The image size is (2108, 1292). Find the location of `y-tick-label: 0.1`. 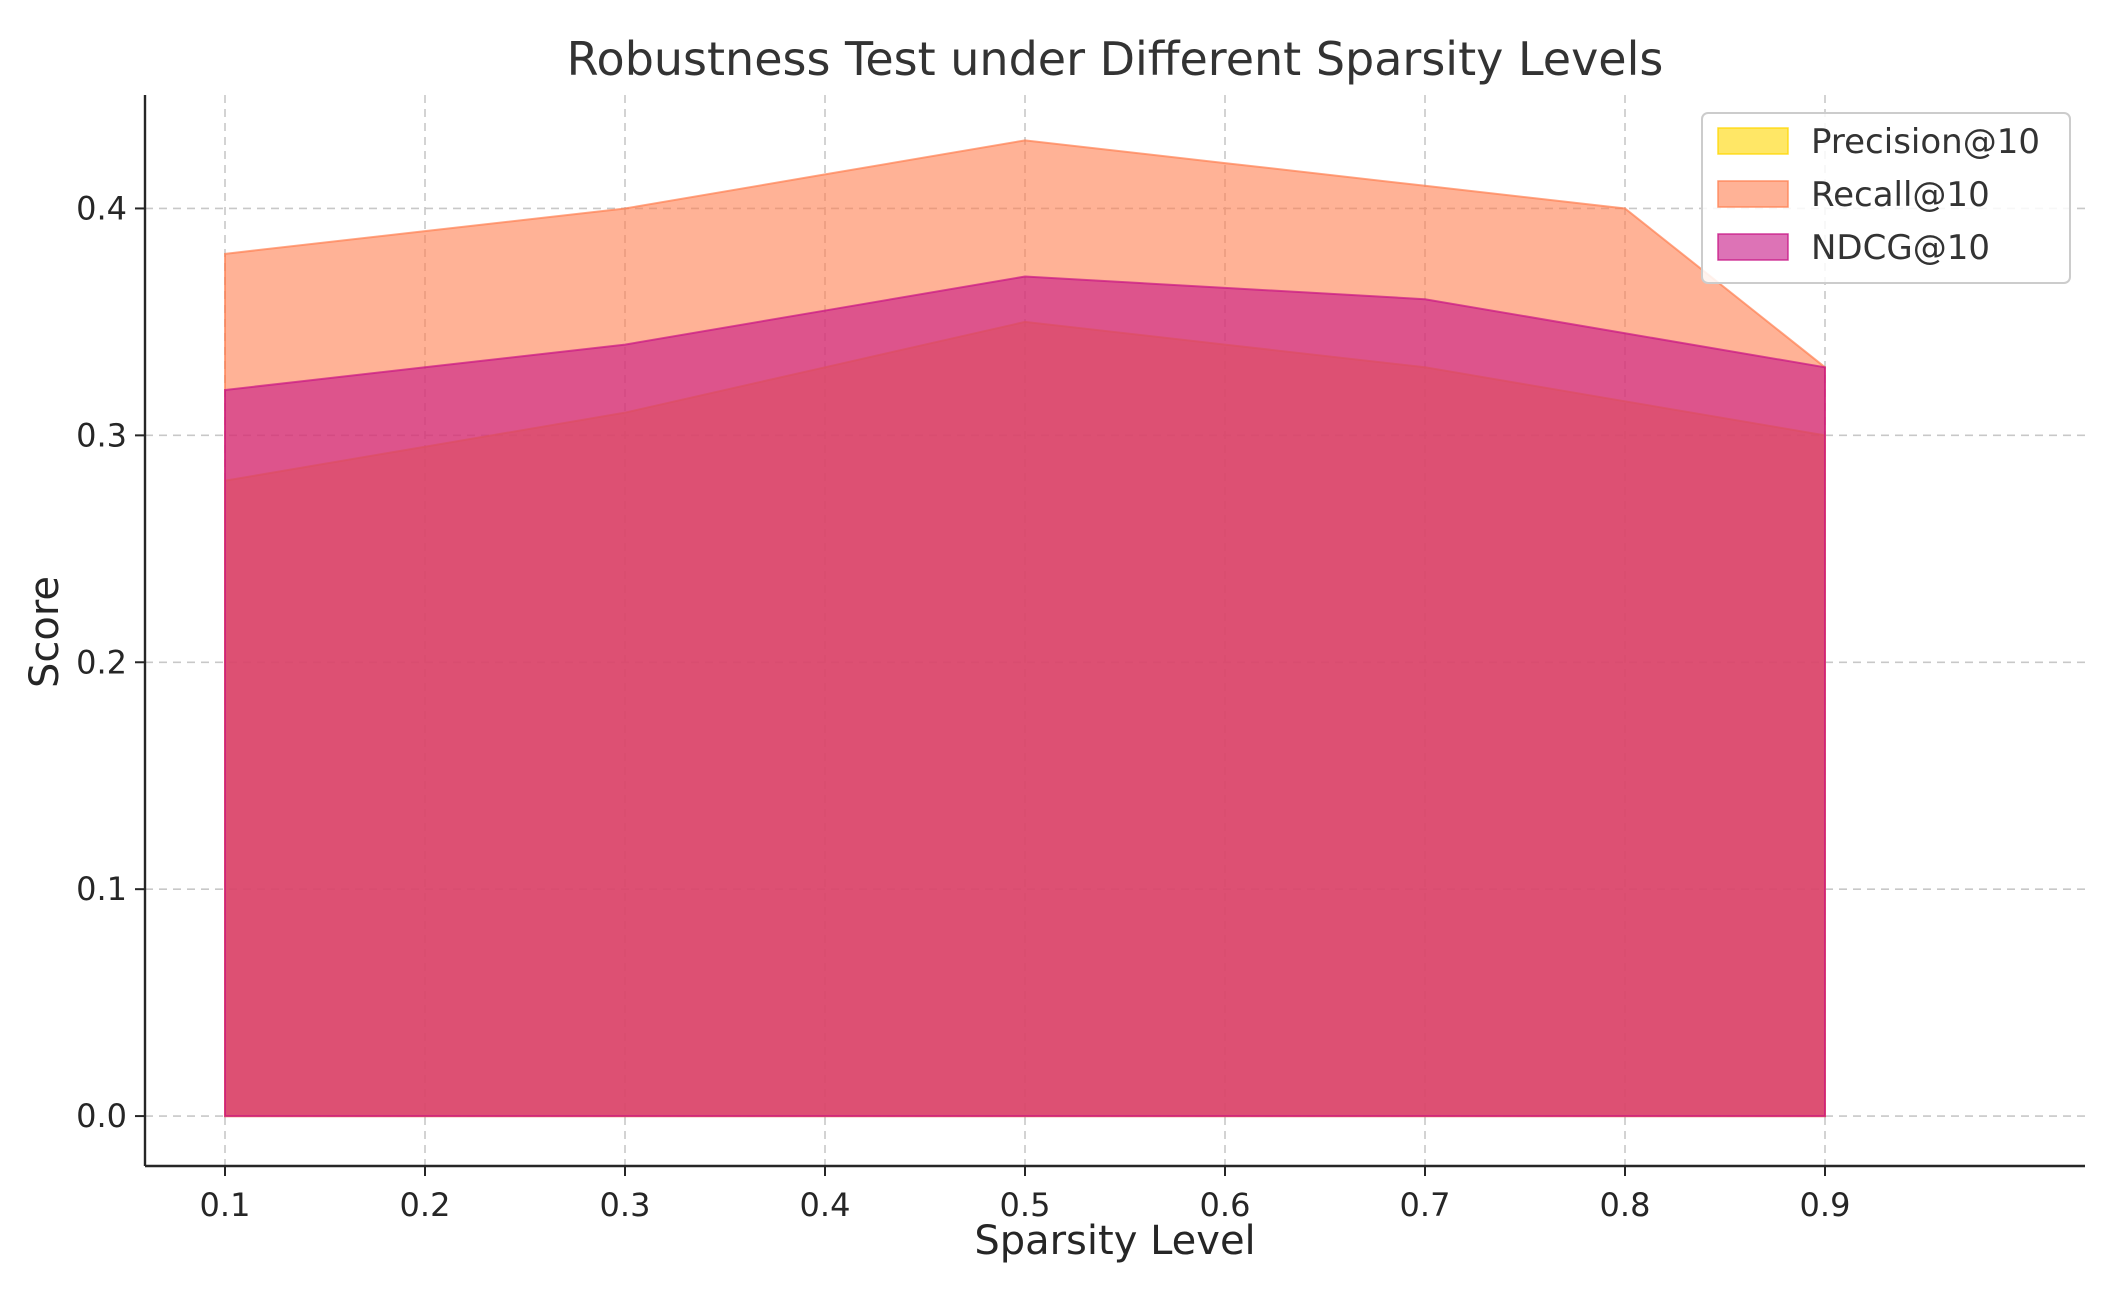

y-tick-label: 0.1 is located at coordinates (101, 889).